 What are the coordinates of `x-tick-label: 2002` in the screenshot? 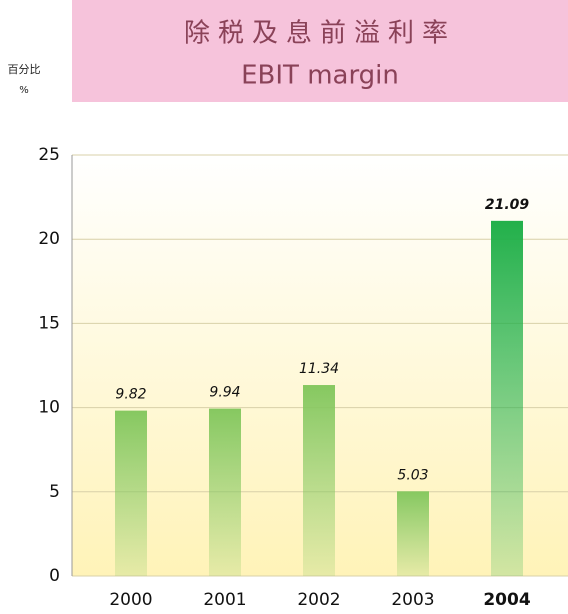 It's located at (318, 600).